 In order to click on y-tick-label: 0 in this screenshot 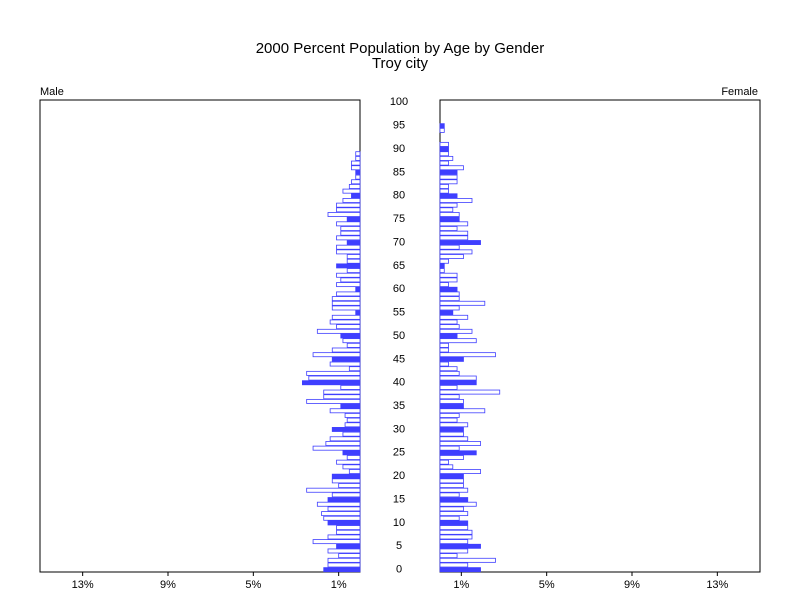, I will do `click(399, 570)`.